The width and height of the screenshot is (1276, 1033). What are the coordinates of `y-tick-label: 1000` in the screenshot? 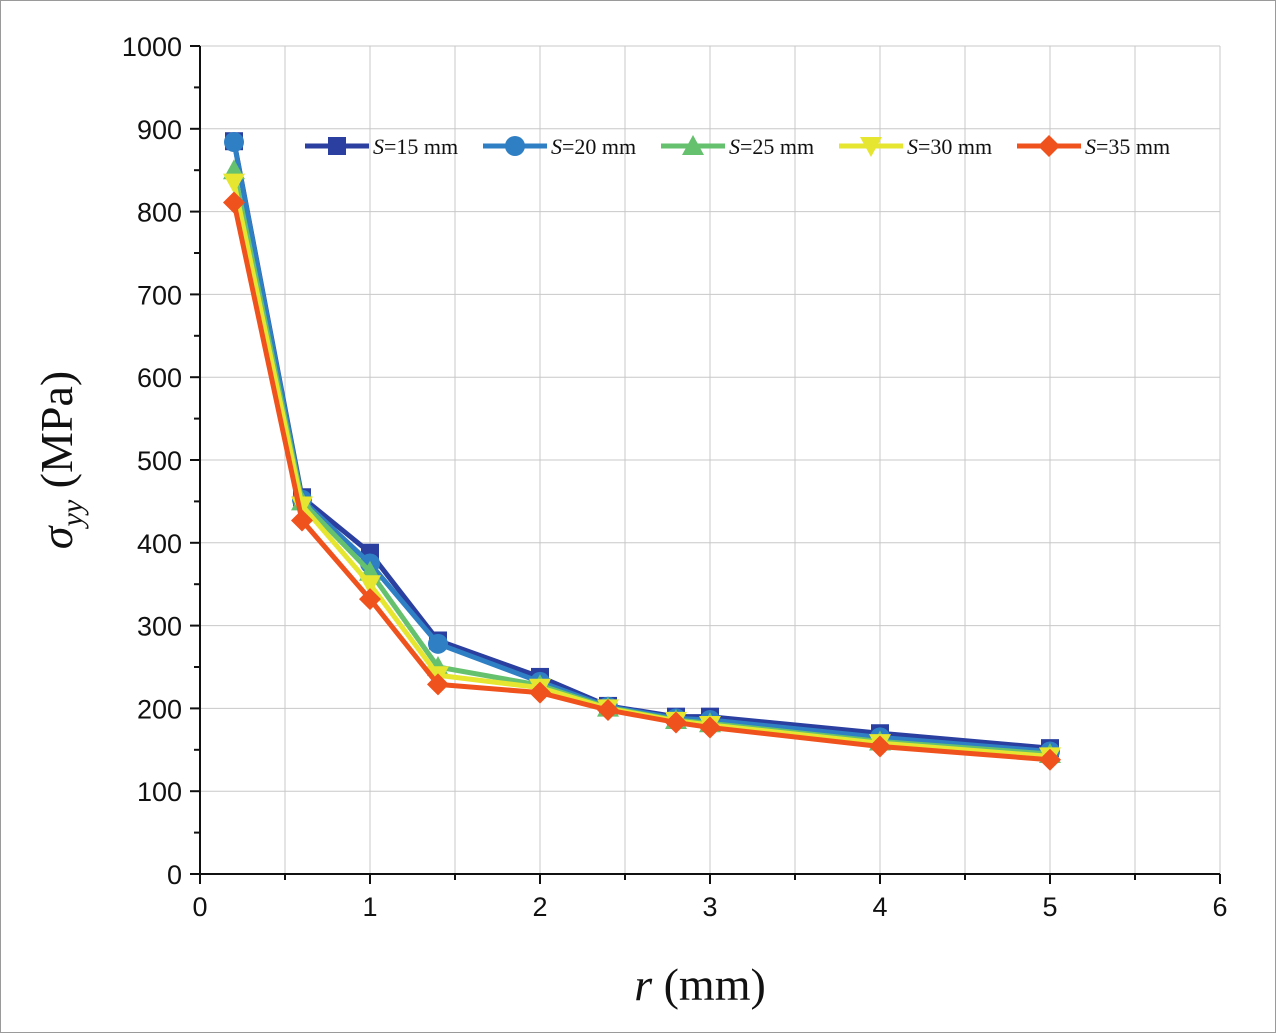 It's located at (152, 47).